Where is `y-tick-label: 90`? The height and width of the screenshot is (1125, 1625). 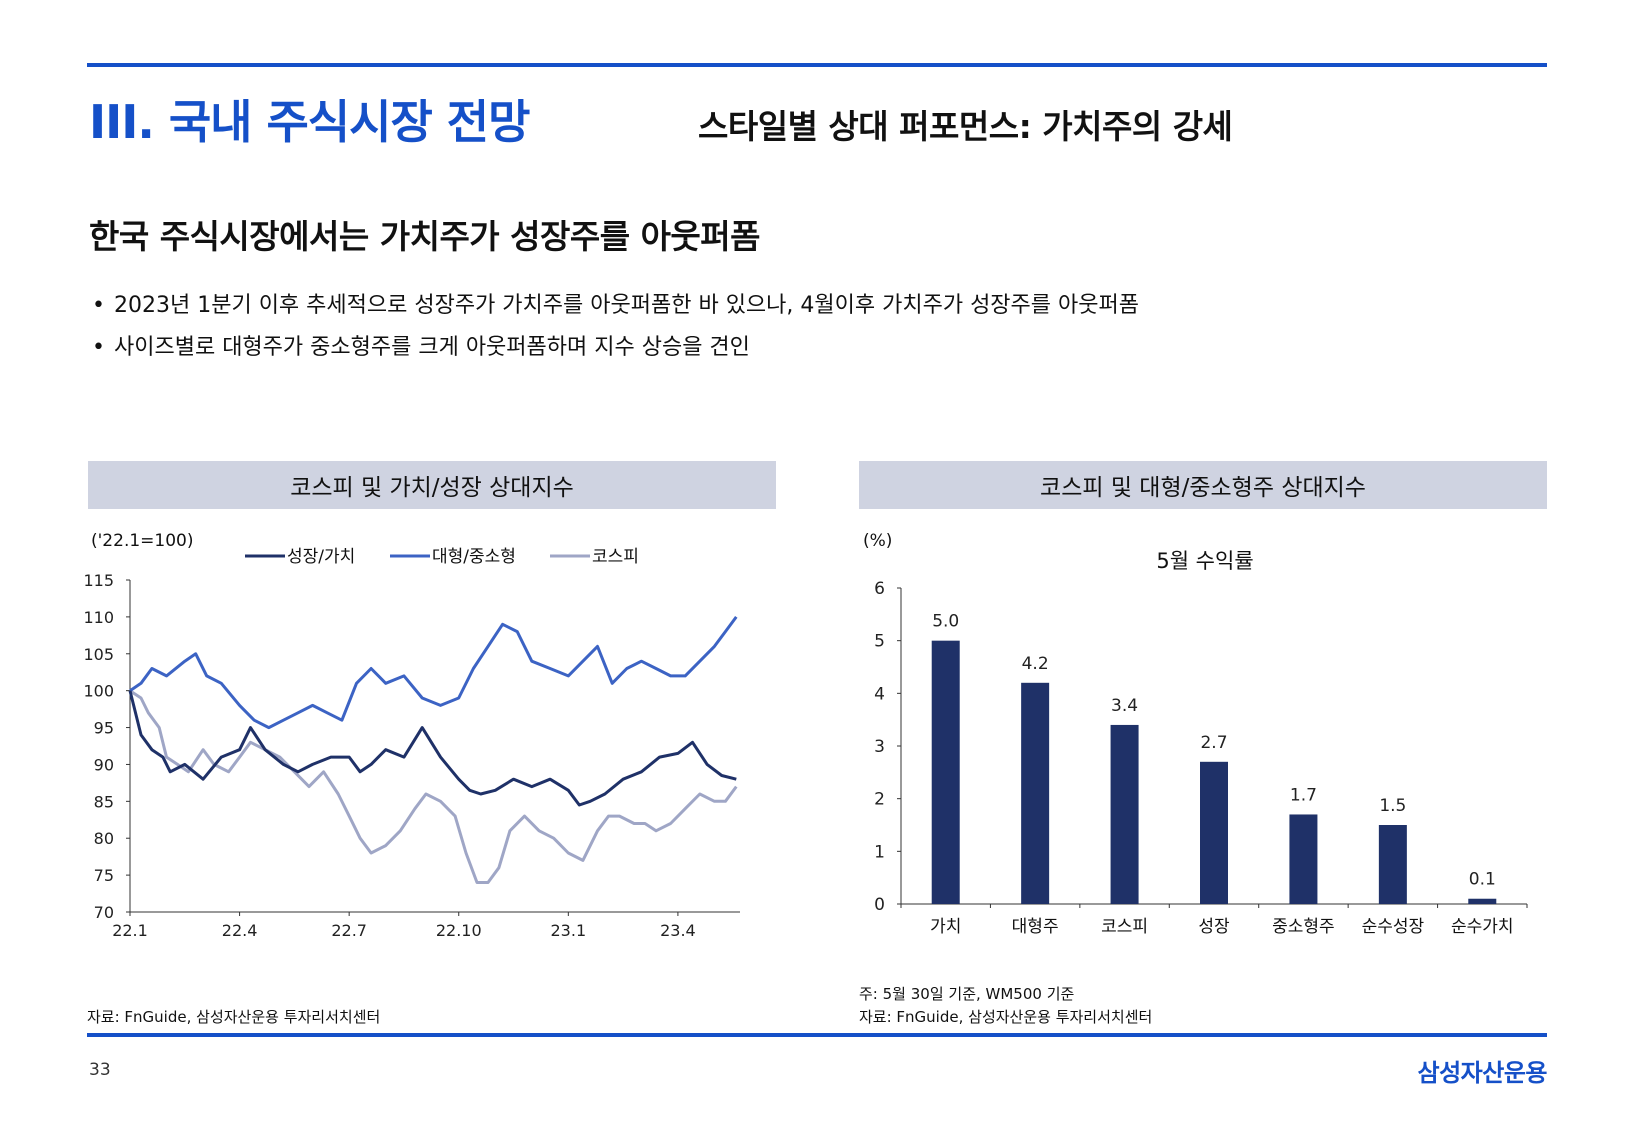 y-tick-label: 90 is located at coordinates (104, 764).